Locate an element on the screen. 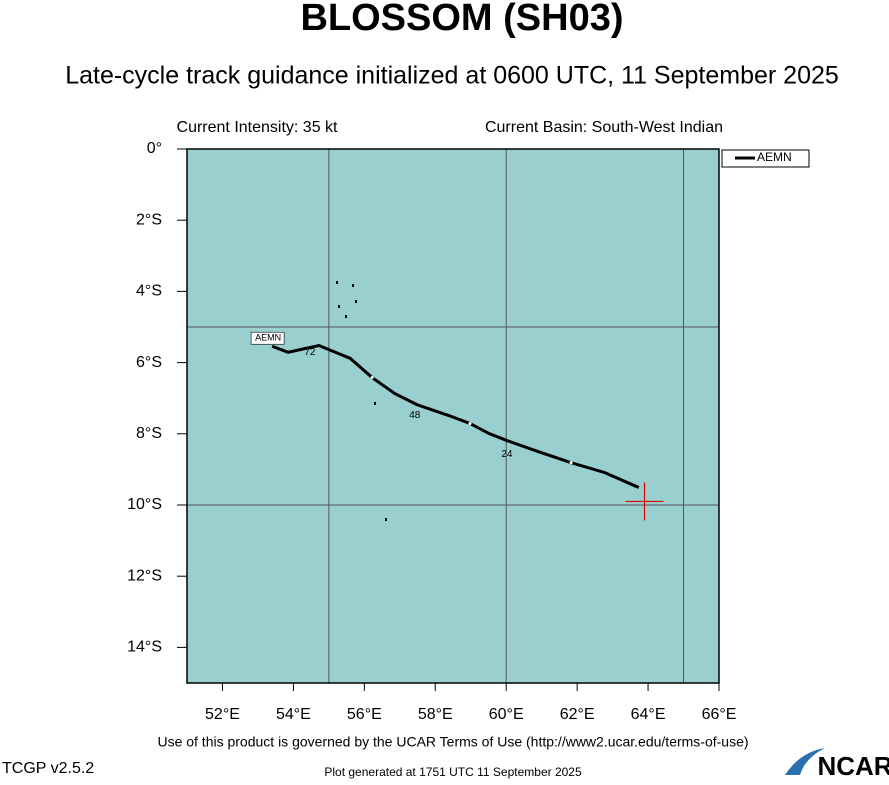 This screenshot has width=889, height=785. y-tick-label: 6°S is located at coordinates (149, 362).